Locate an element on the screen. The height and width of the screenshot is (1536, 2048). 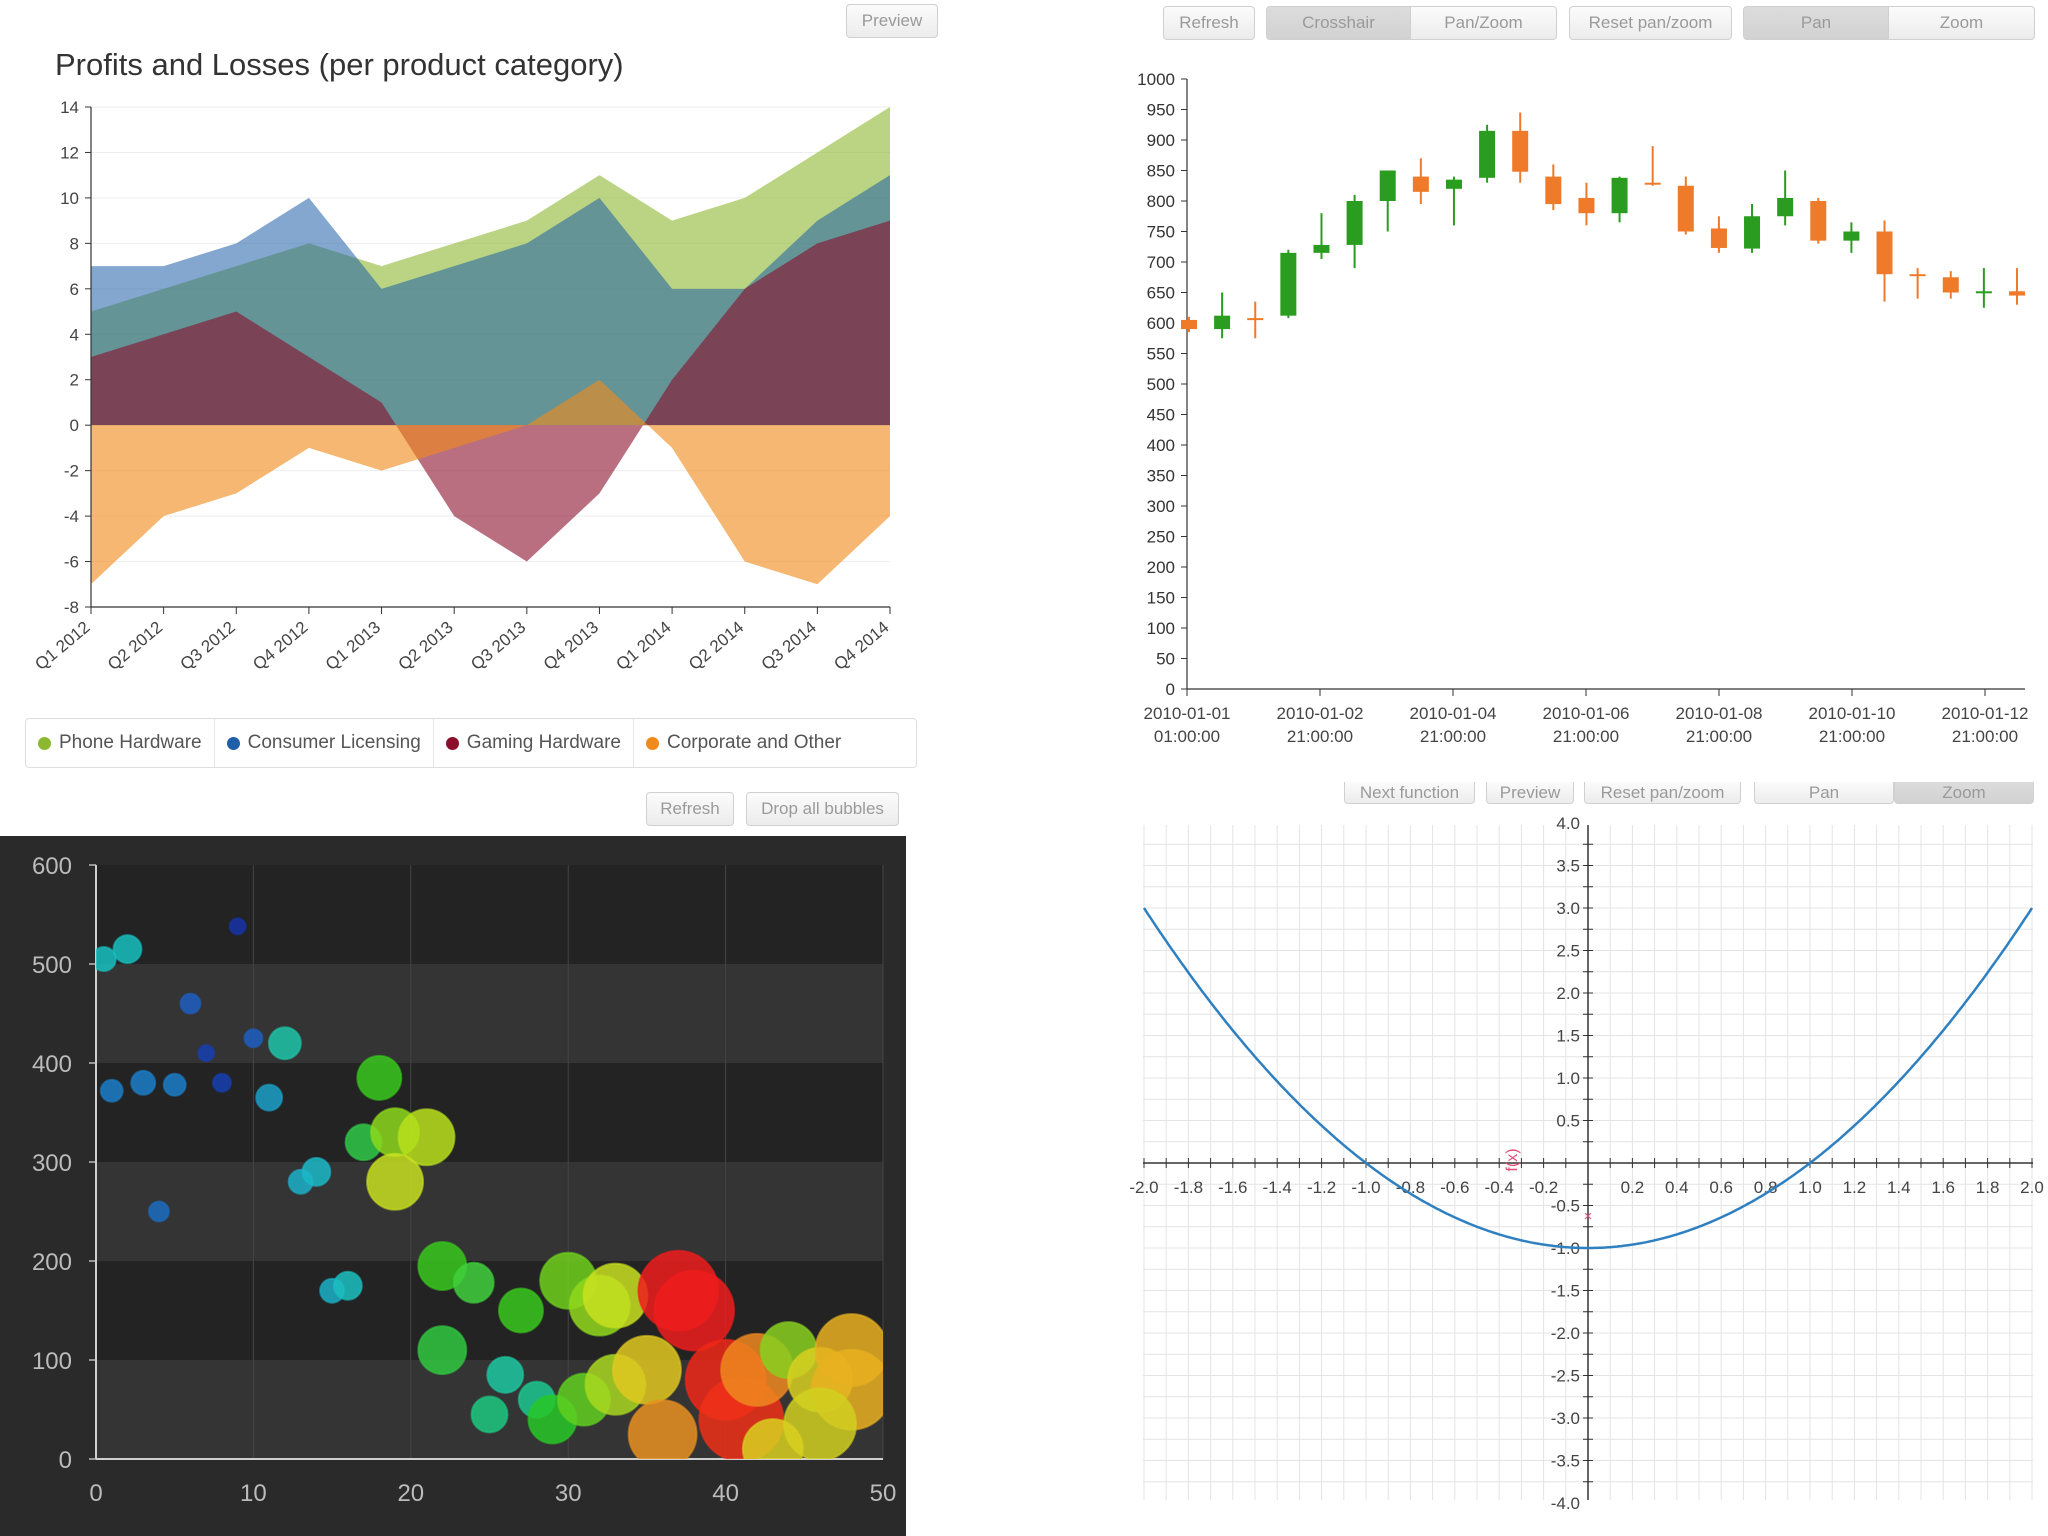
y-tick-label: 950 is located at coordinates (1161, 110).